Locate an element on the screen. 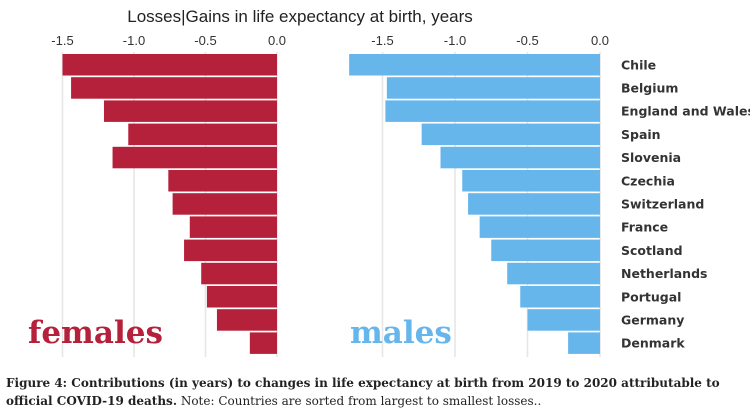 The width and height of the screenshot is (750, 415). country-label: Slovenia is located at coordinates (651, 157).